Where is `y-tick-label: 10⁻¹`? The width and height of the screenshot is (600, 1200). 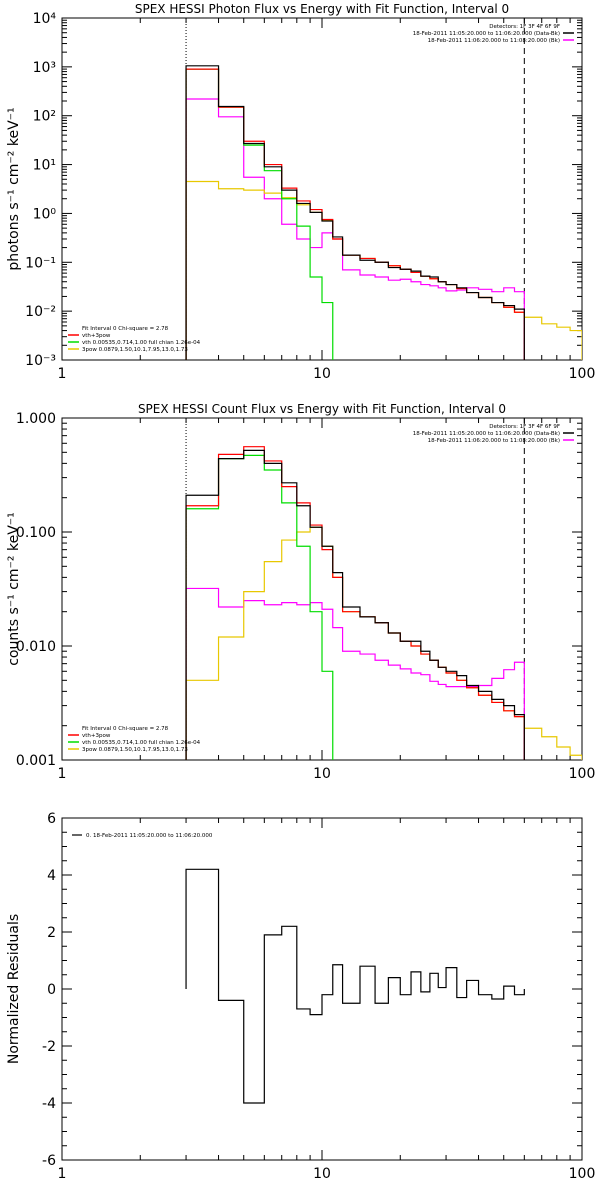 y-tick-label: 10⁻¹ is located at coordinates (40, 263).